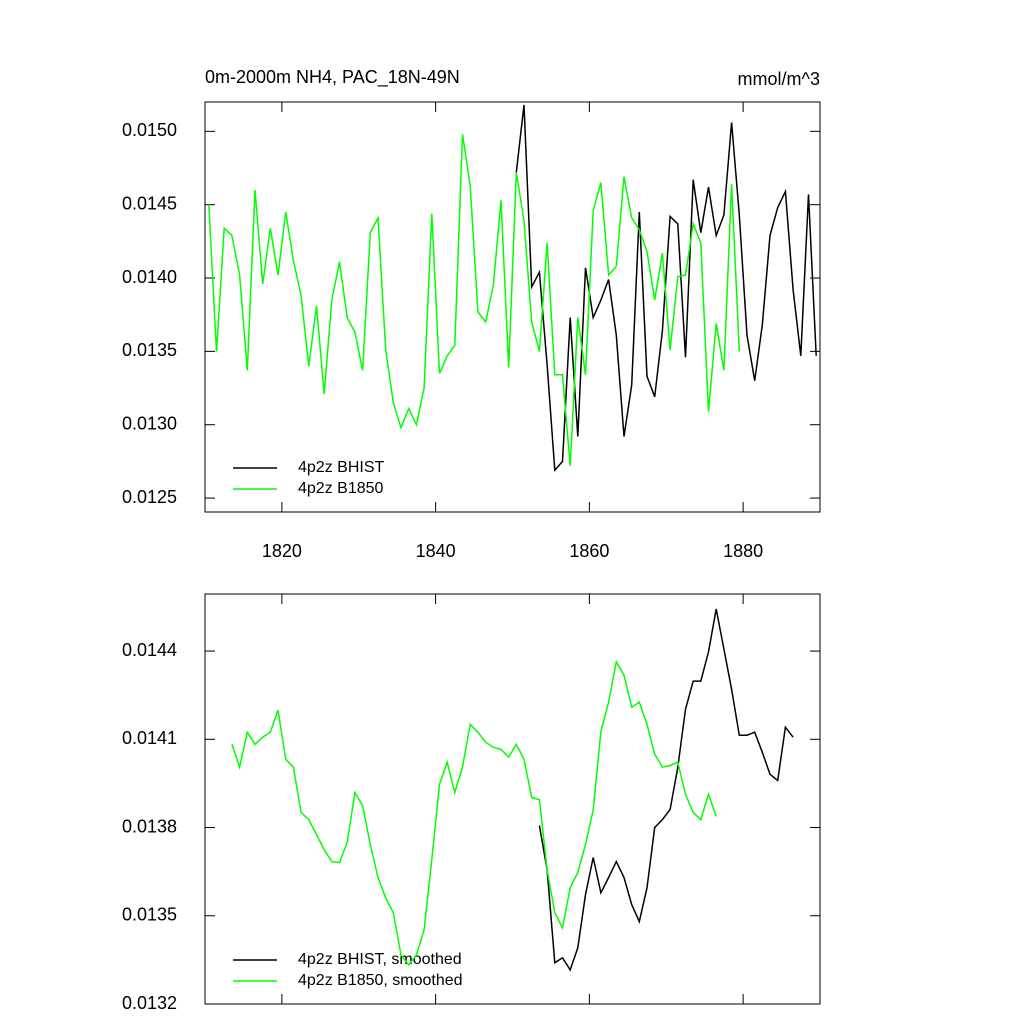 This screenshot has width=1024, height=1024. I want to click on x-tick-label: 1840, so click(436, 551).